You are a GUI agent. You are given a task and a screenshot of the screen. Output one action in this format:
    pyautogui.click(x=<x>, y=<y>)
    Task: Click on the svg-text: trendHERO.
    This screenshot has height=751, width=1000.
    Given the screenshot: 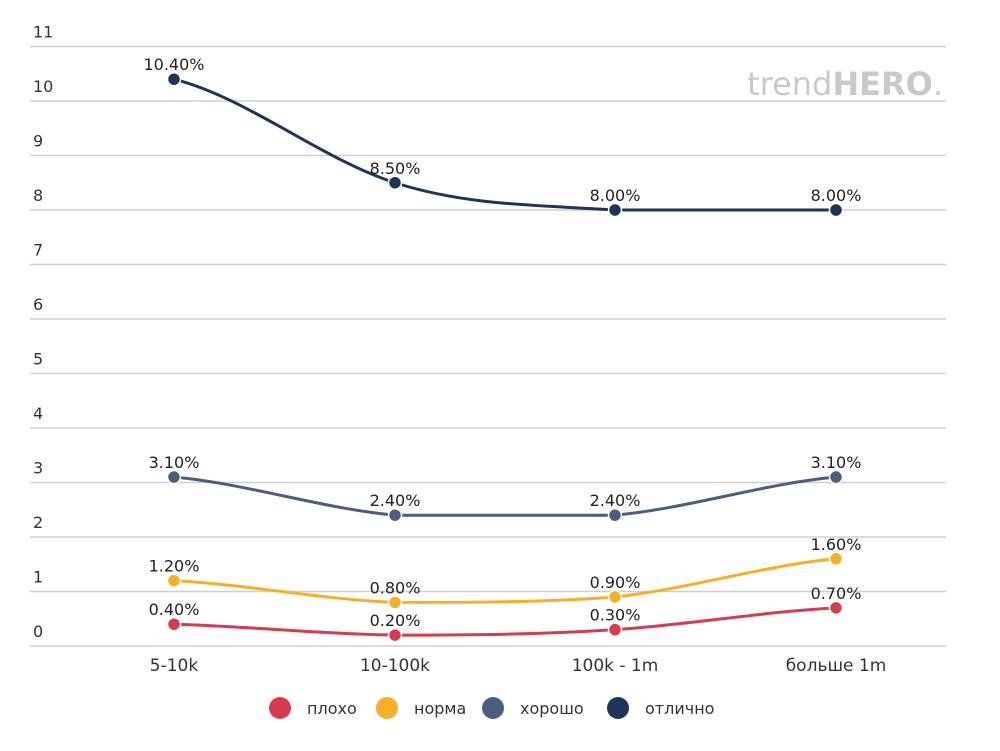 What is the action you would take?
    pyautogui.click(x=845, y=84)
    